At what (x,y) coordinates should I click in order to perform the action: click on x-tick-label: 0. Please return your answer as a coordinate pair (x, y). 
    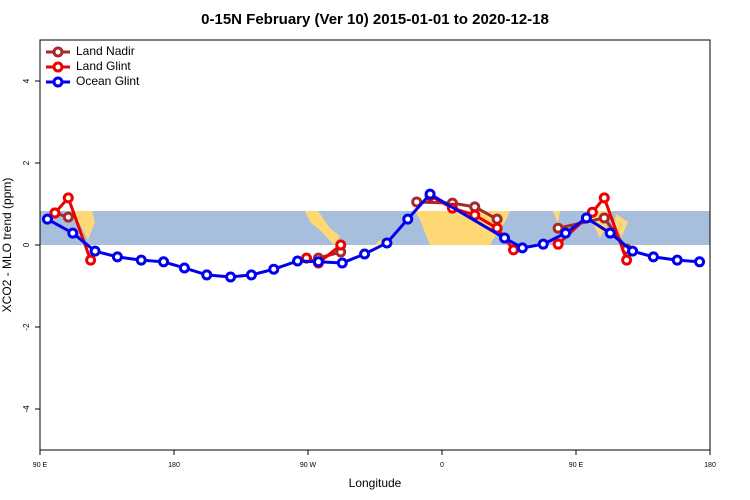
    Looking at the image, I should click on (442, 465).